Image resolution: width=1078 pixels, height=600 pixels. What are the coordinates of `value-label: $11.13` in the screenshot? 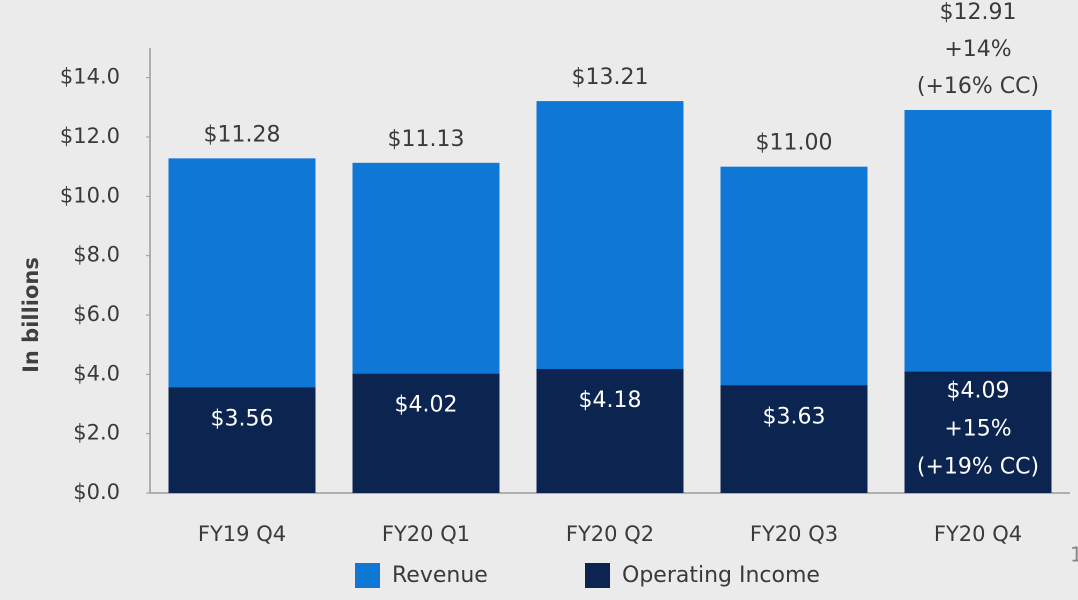 It's located at (426, 139).